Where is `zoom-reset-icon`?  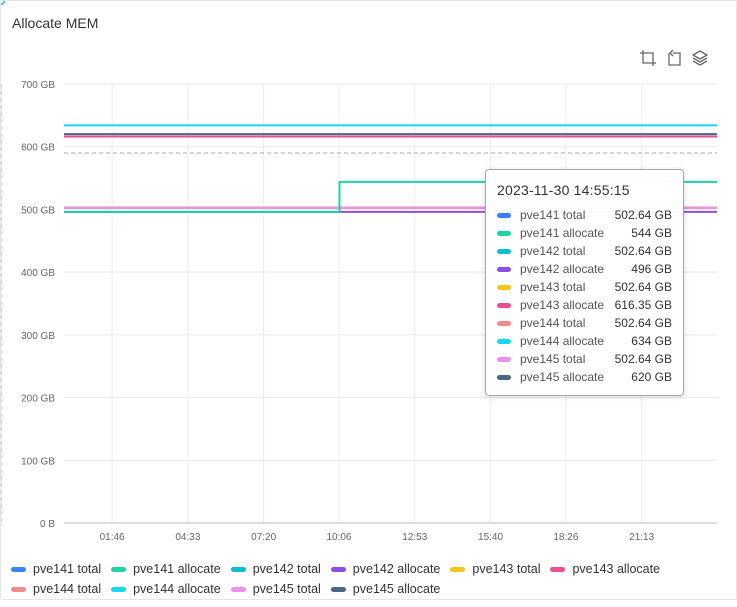 zoom-reset-icon is located at coordinates (674, 58).